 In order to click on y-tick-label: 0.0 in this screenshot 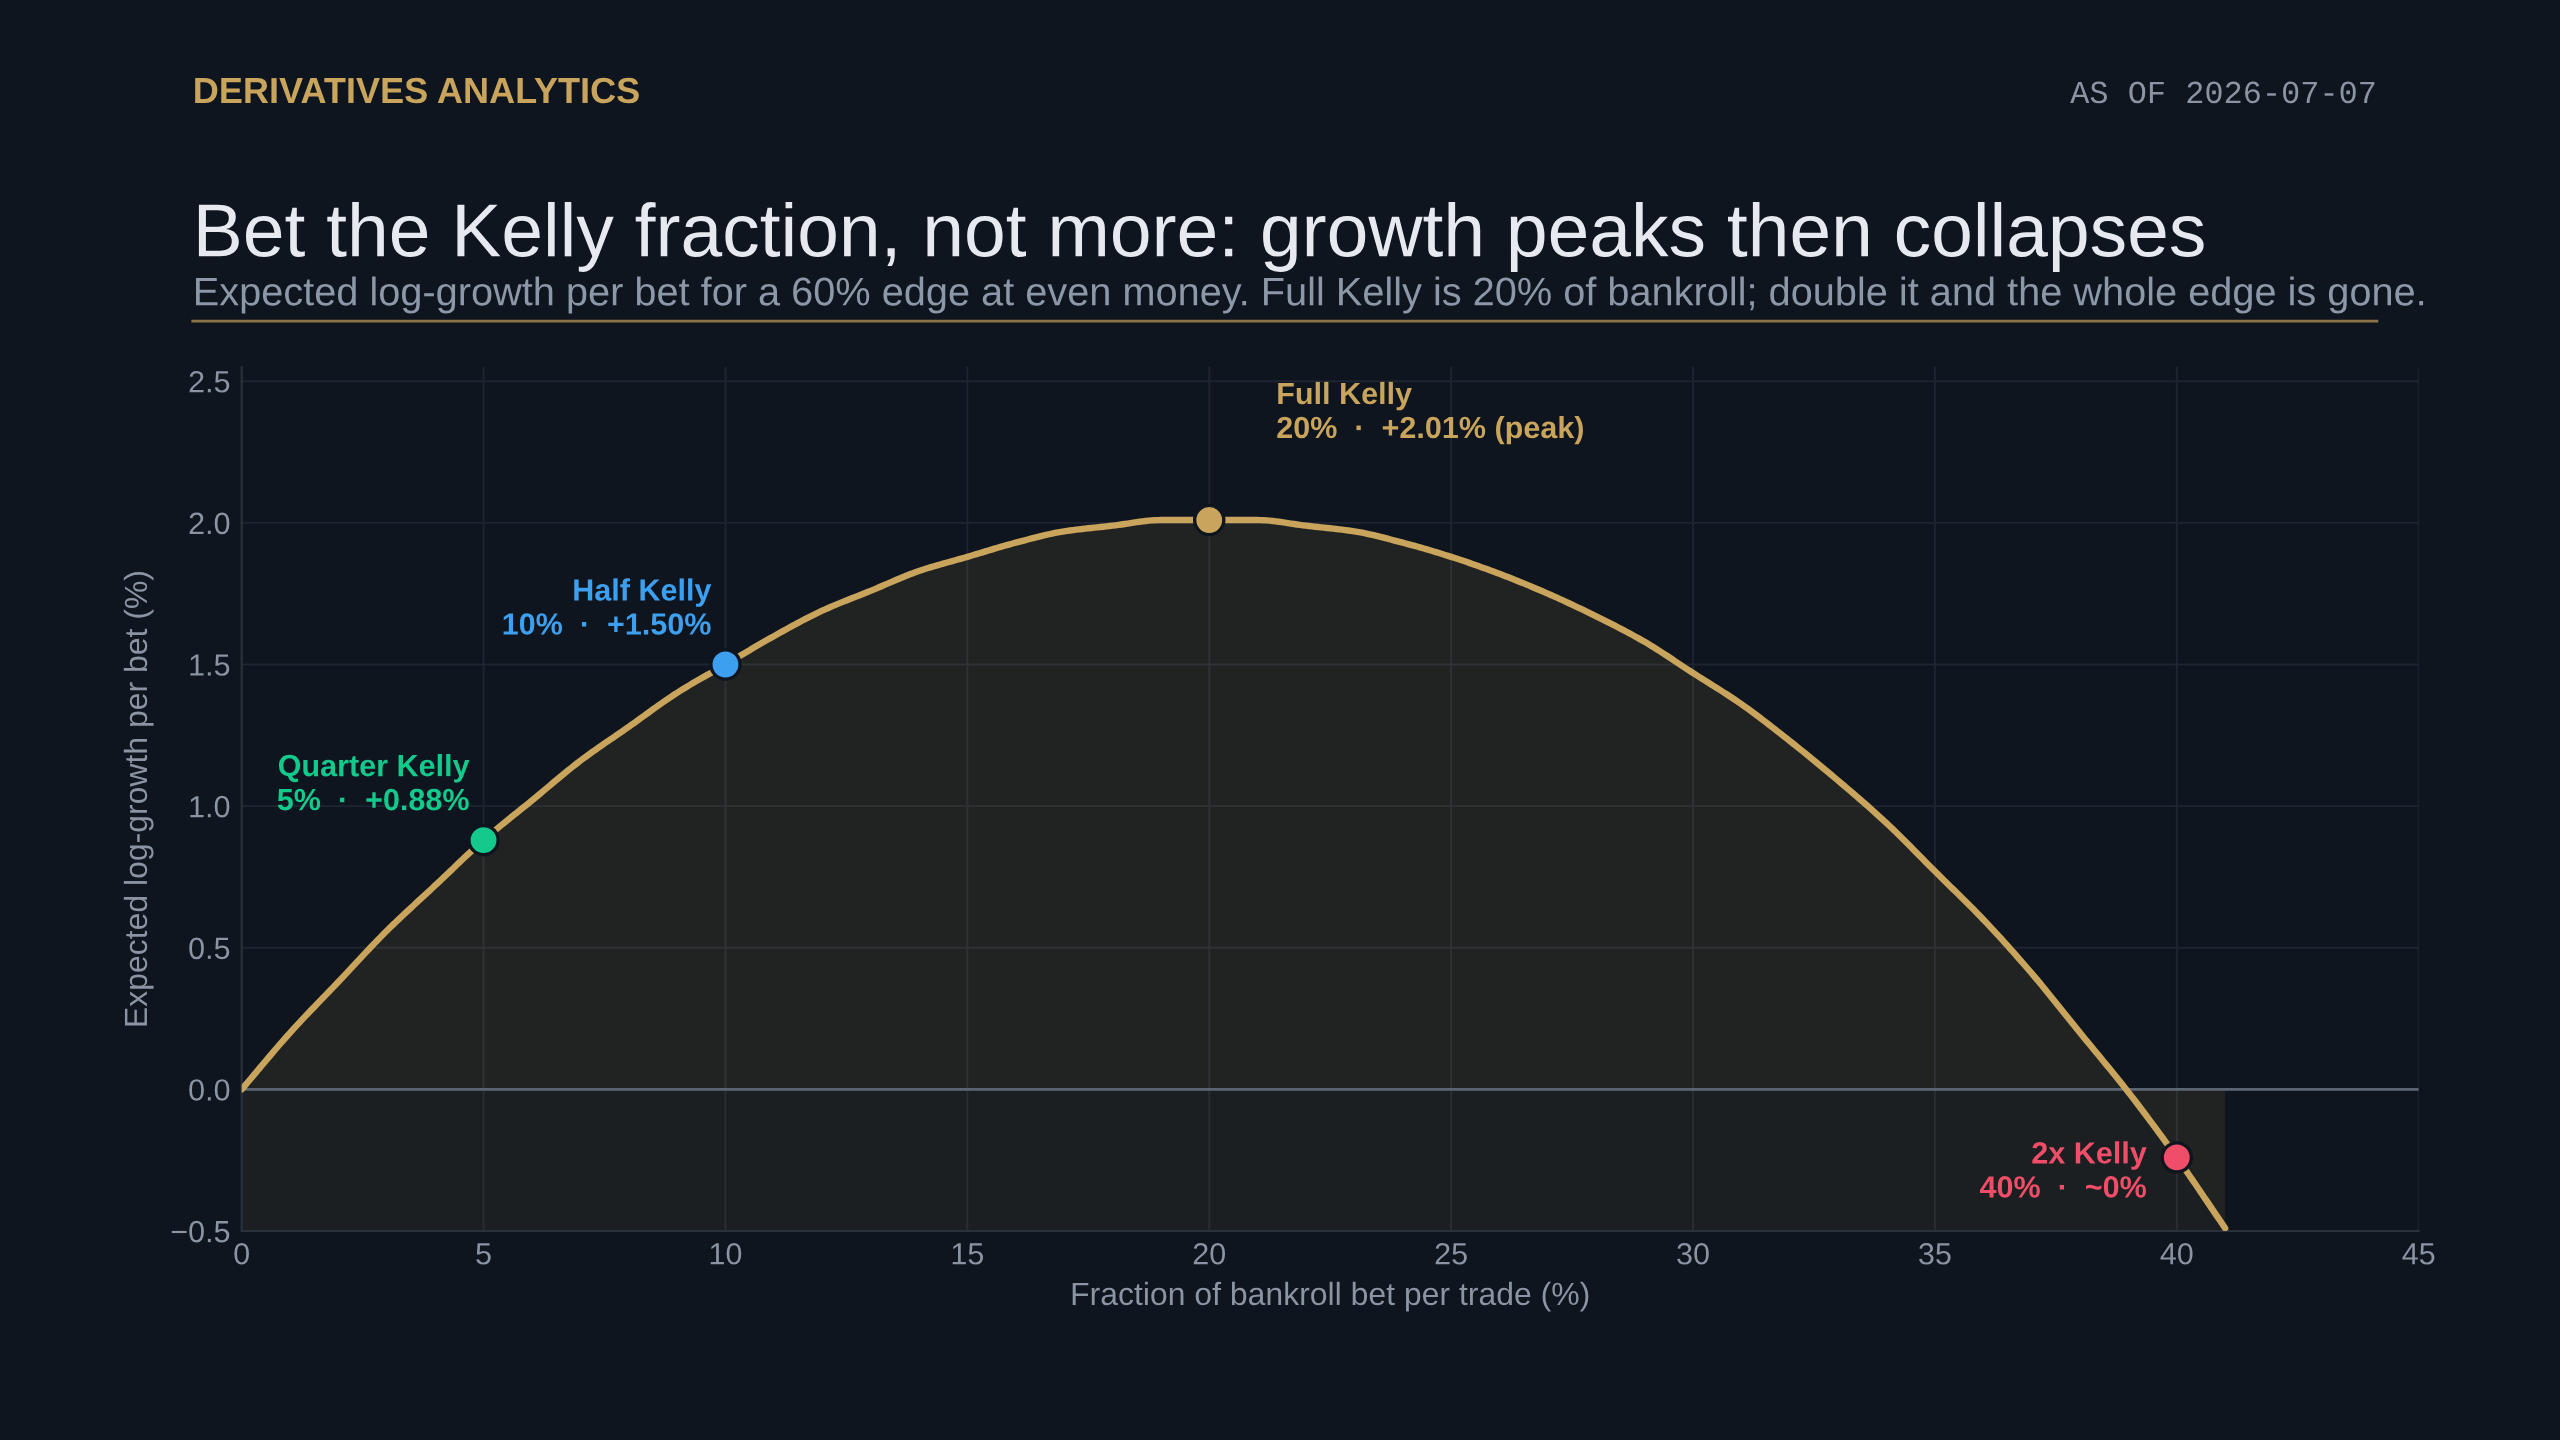, I will do `click(209, 1090)`.